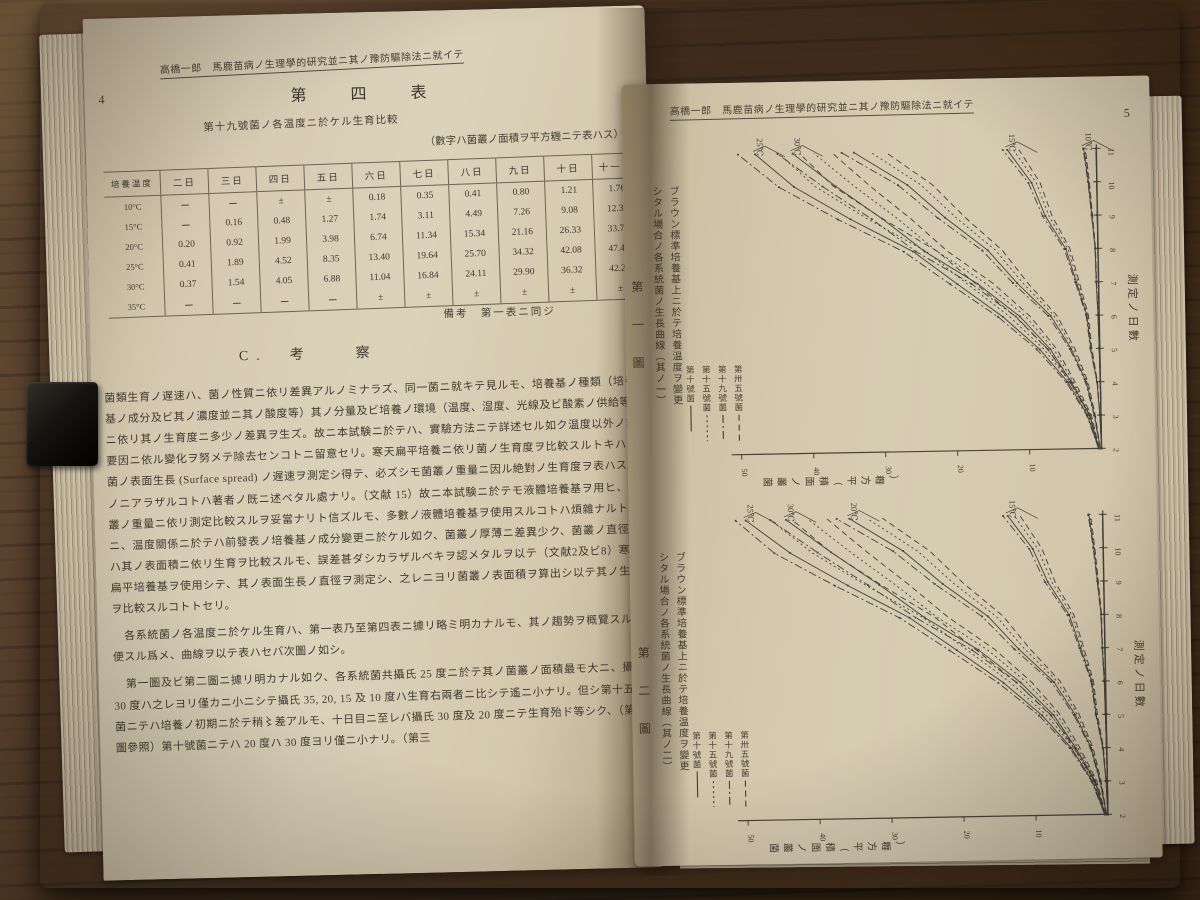 This screenshot has width=1200, height=900. Describe the element at coordinates (522, 212) in the screenshot. I see `table-cell-area: 7.26` at that location.